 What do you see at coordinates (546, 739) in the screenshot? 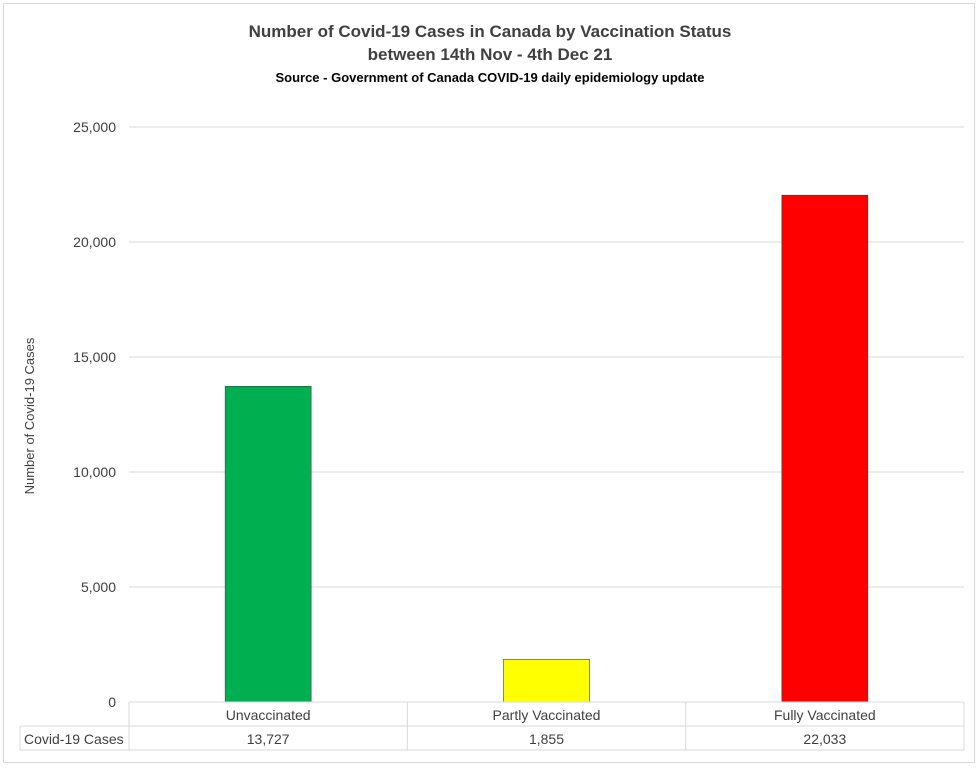
I see `data-label: 1,855` at bounding box center [546, 739].